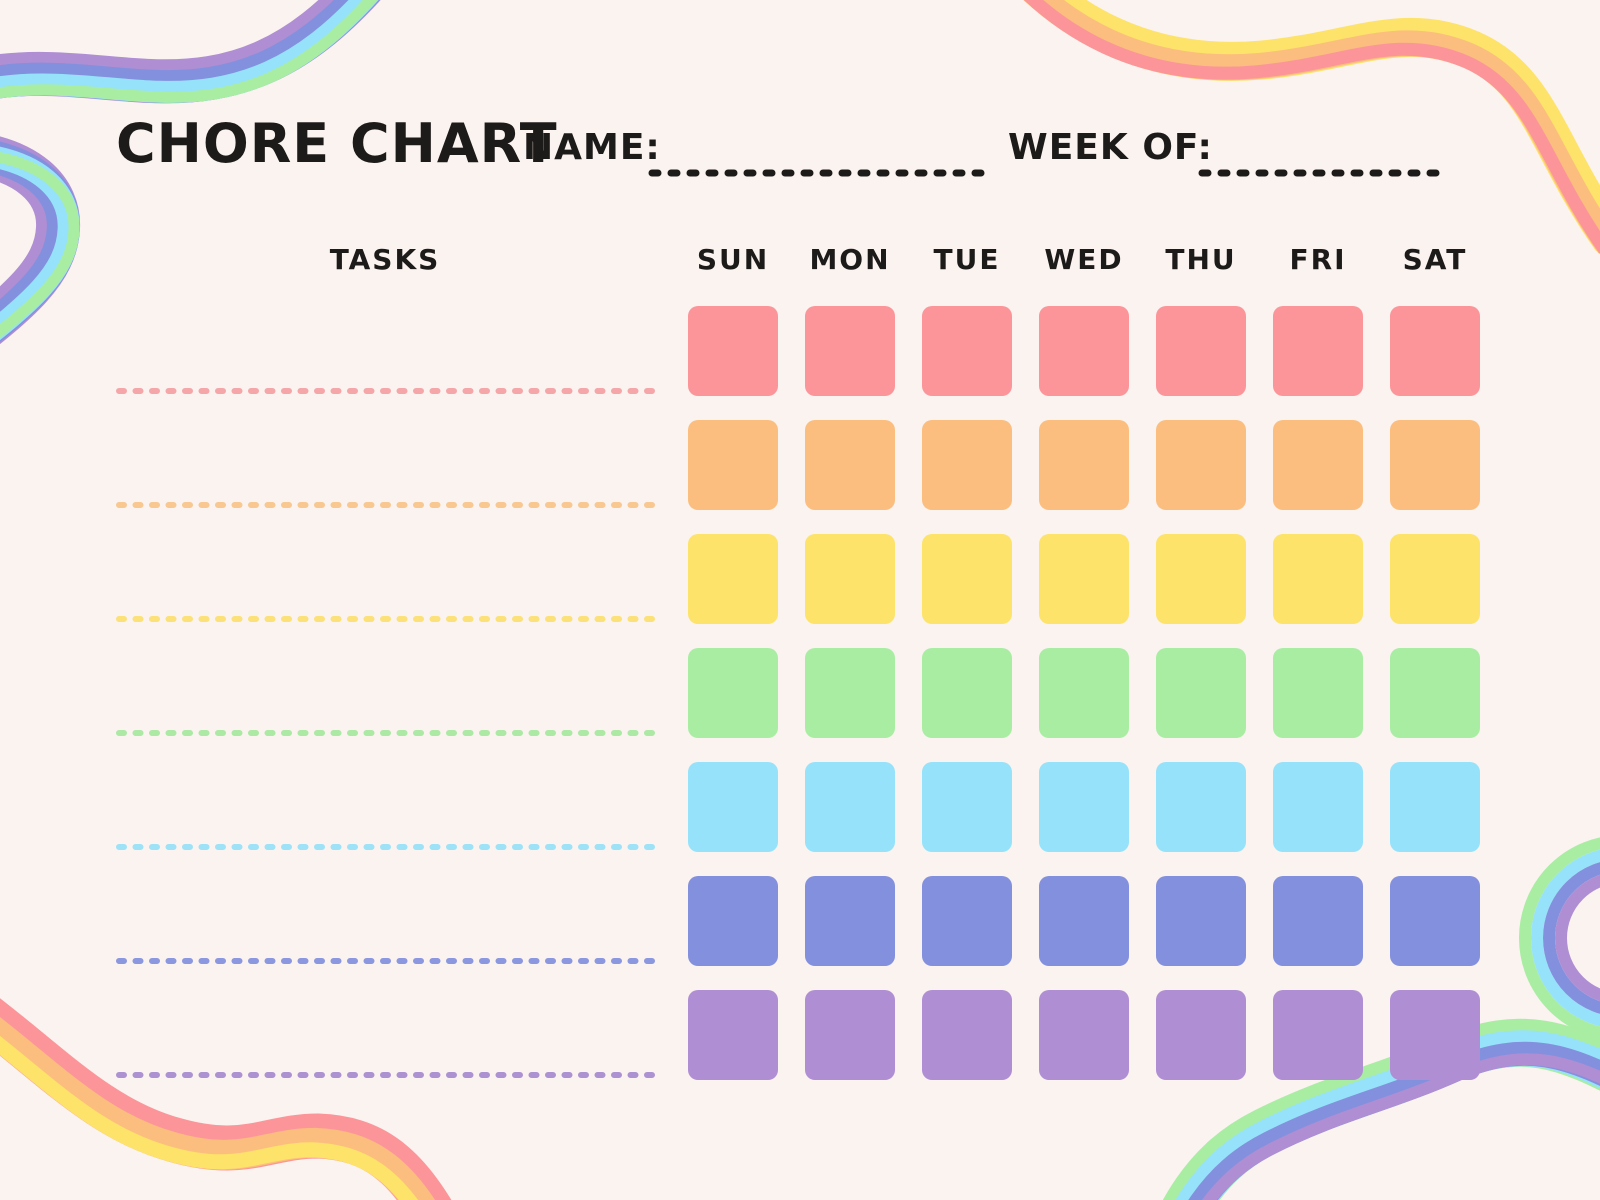  What do you see at coordinates (385, 259) in the screenshot?
I see `tasks-column-header: TASKS` at bounding box center [385, 259].